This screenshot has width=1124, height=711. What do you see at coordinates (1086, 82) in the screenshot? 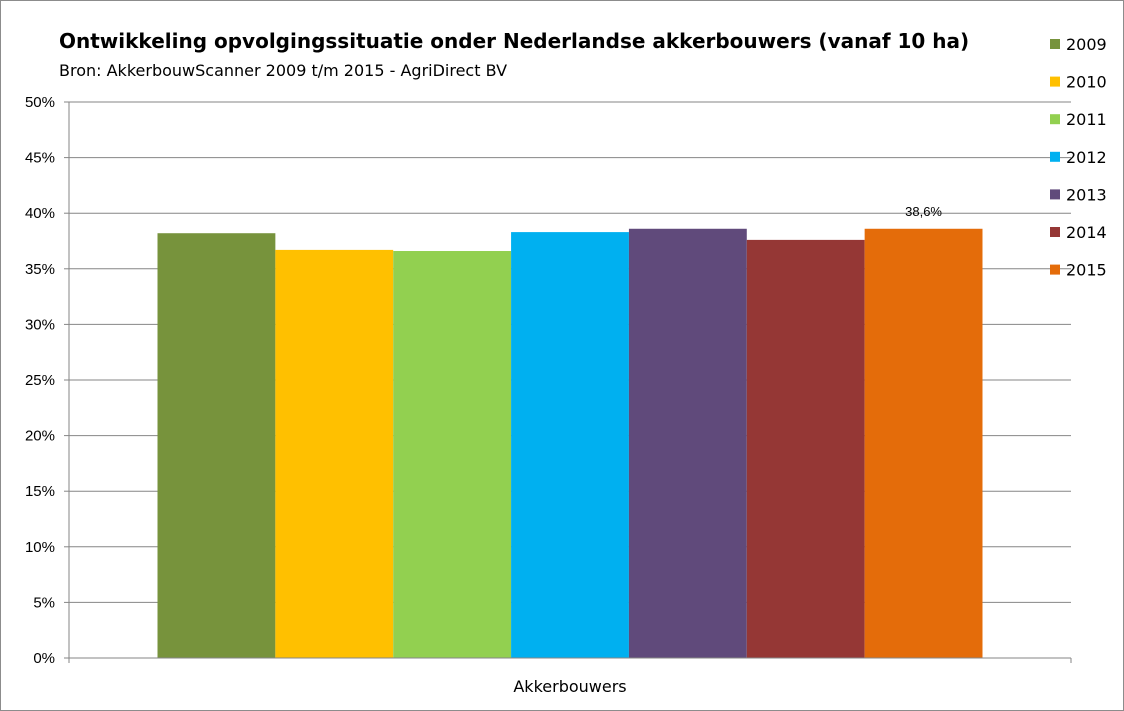
I see `legend-label-2010: 2010` at bounding box center [1086, 82].